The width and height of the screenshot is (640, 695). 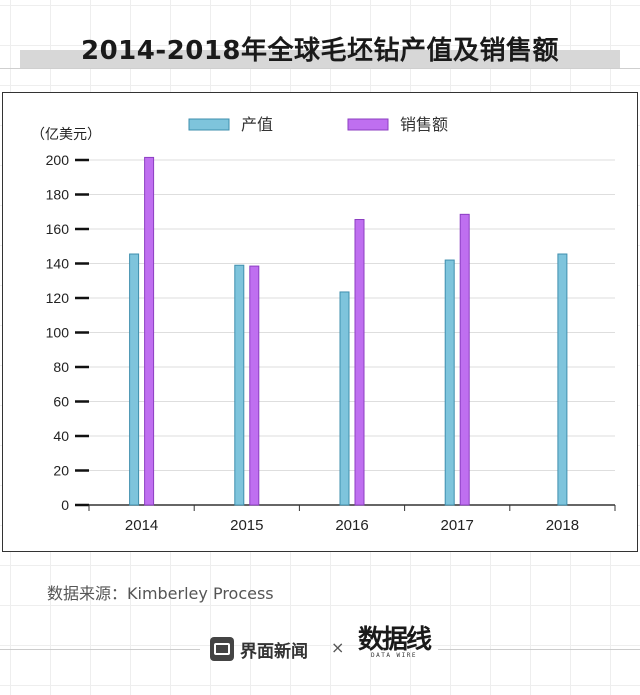 What do you see at coordinates (359, 362) in the screenshot?
I see `bar-sales-2016` at bounding box center [359, 362].